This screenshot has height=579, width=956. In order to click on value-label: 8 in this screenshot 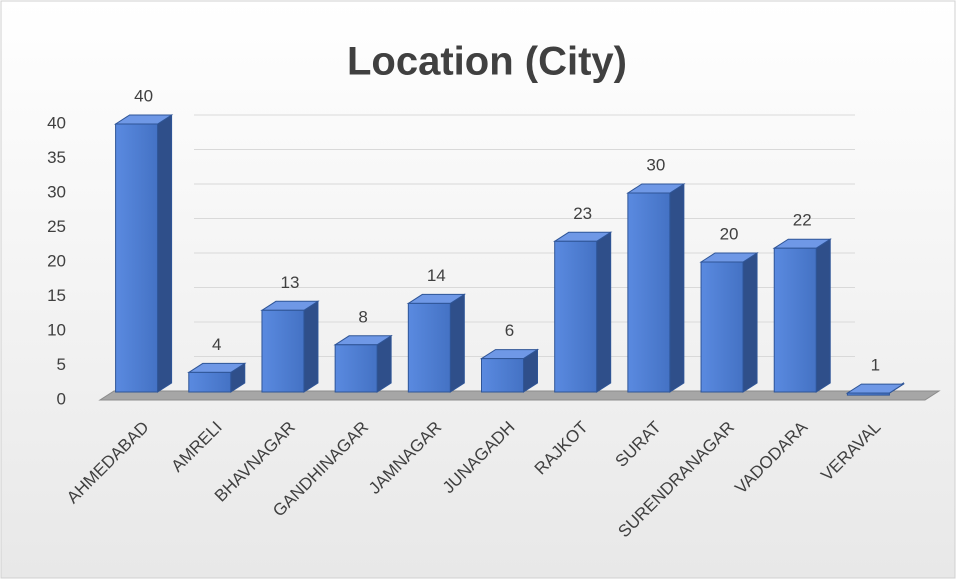, I will do `click(362, 316)`.